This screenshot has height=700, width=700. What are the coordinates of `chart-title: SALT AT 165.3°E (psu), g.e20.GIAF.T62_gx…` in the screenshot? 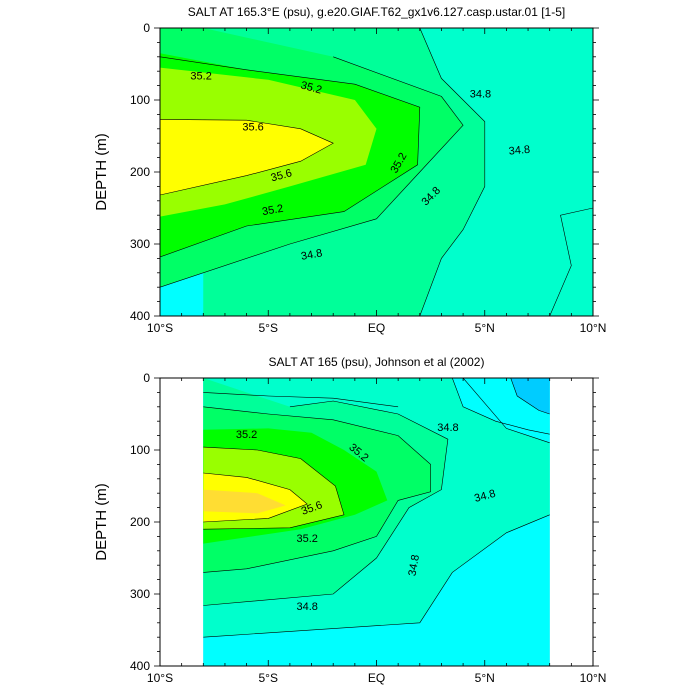 It's located at (376, 12).